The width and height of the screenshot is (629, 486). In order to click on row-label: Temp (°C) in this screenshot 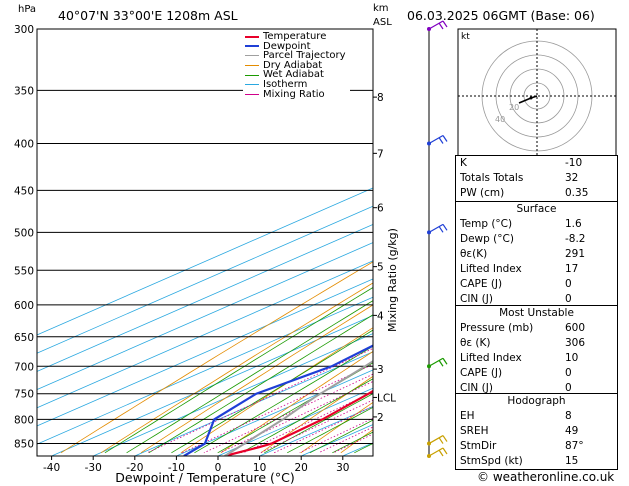, I will do `click(486, 224)`.